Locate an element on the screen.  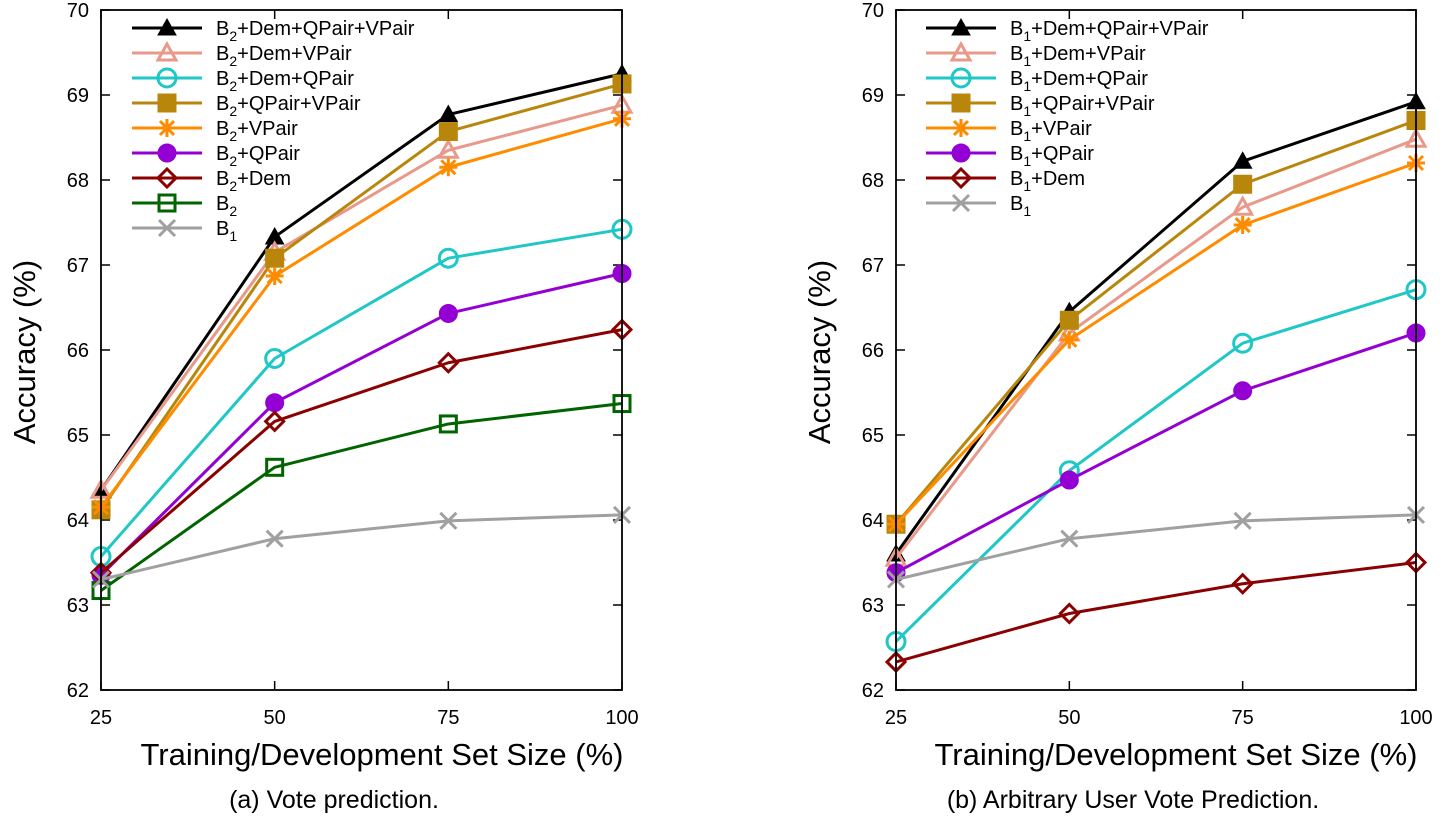
legend-label: B1+VPair is located at coordinates (1051, 131).